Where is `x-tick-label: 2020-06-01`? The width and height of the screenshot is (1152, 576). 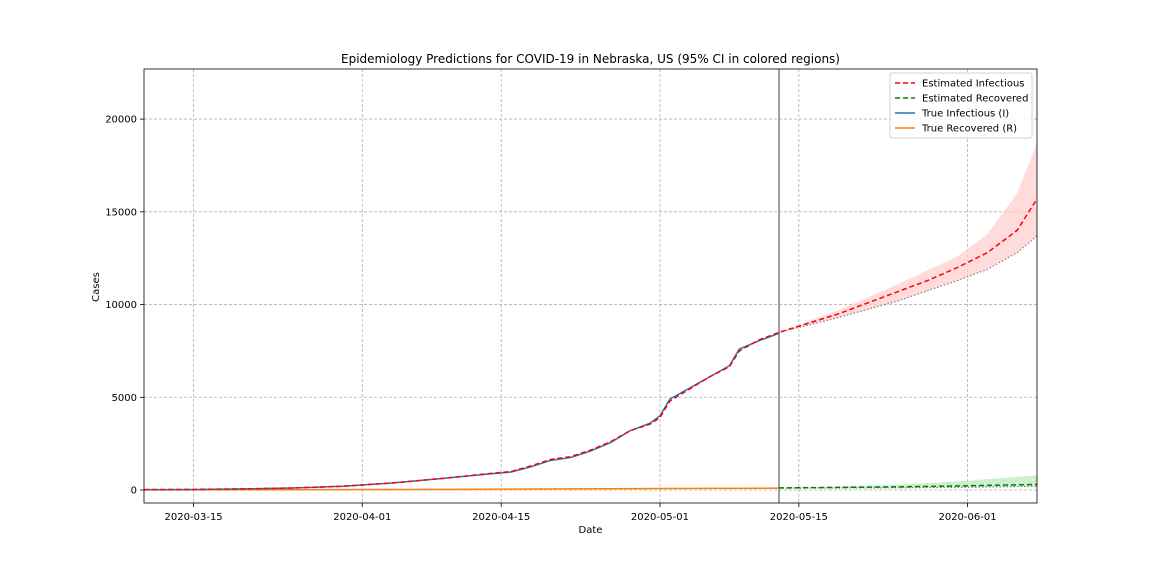
x-tick-label: 2020-06-01 is located at coordinates (967, 517).